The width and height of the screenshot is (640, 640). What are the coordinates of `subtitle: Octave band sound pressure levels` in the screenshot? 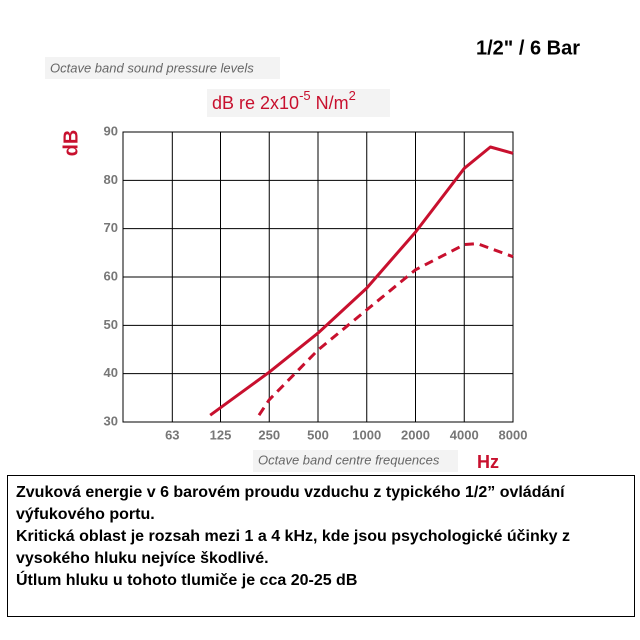 It's located at (152, 67).